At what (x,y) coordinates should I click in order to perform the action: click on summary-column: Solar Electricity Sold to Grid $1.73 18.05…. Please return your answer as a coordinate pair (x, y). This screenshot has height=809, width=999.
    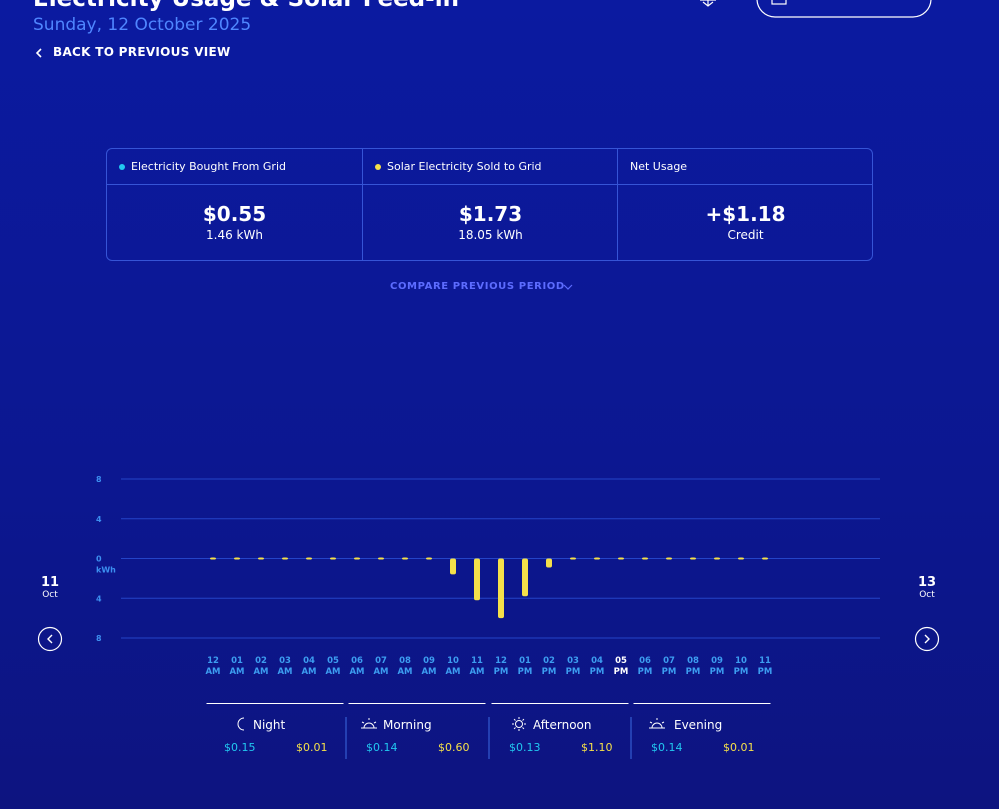
    Looking at the image, I should click on (490, 204).